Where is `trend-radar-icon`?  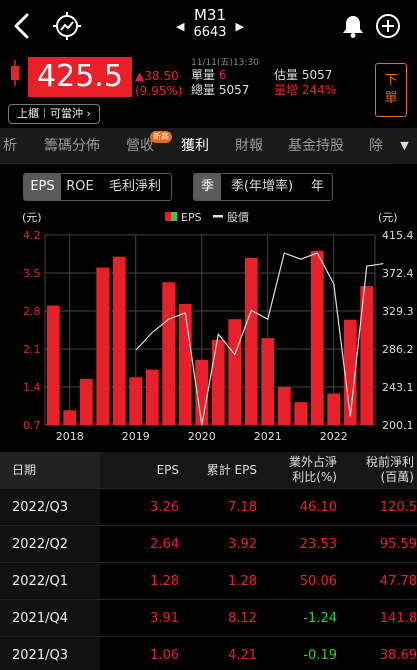
trend-radar-icon is located at coordinates (67, 26).